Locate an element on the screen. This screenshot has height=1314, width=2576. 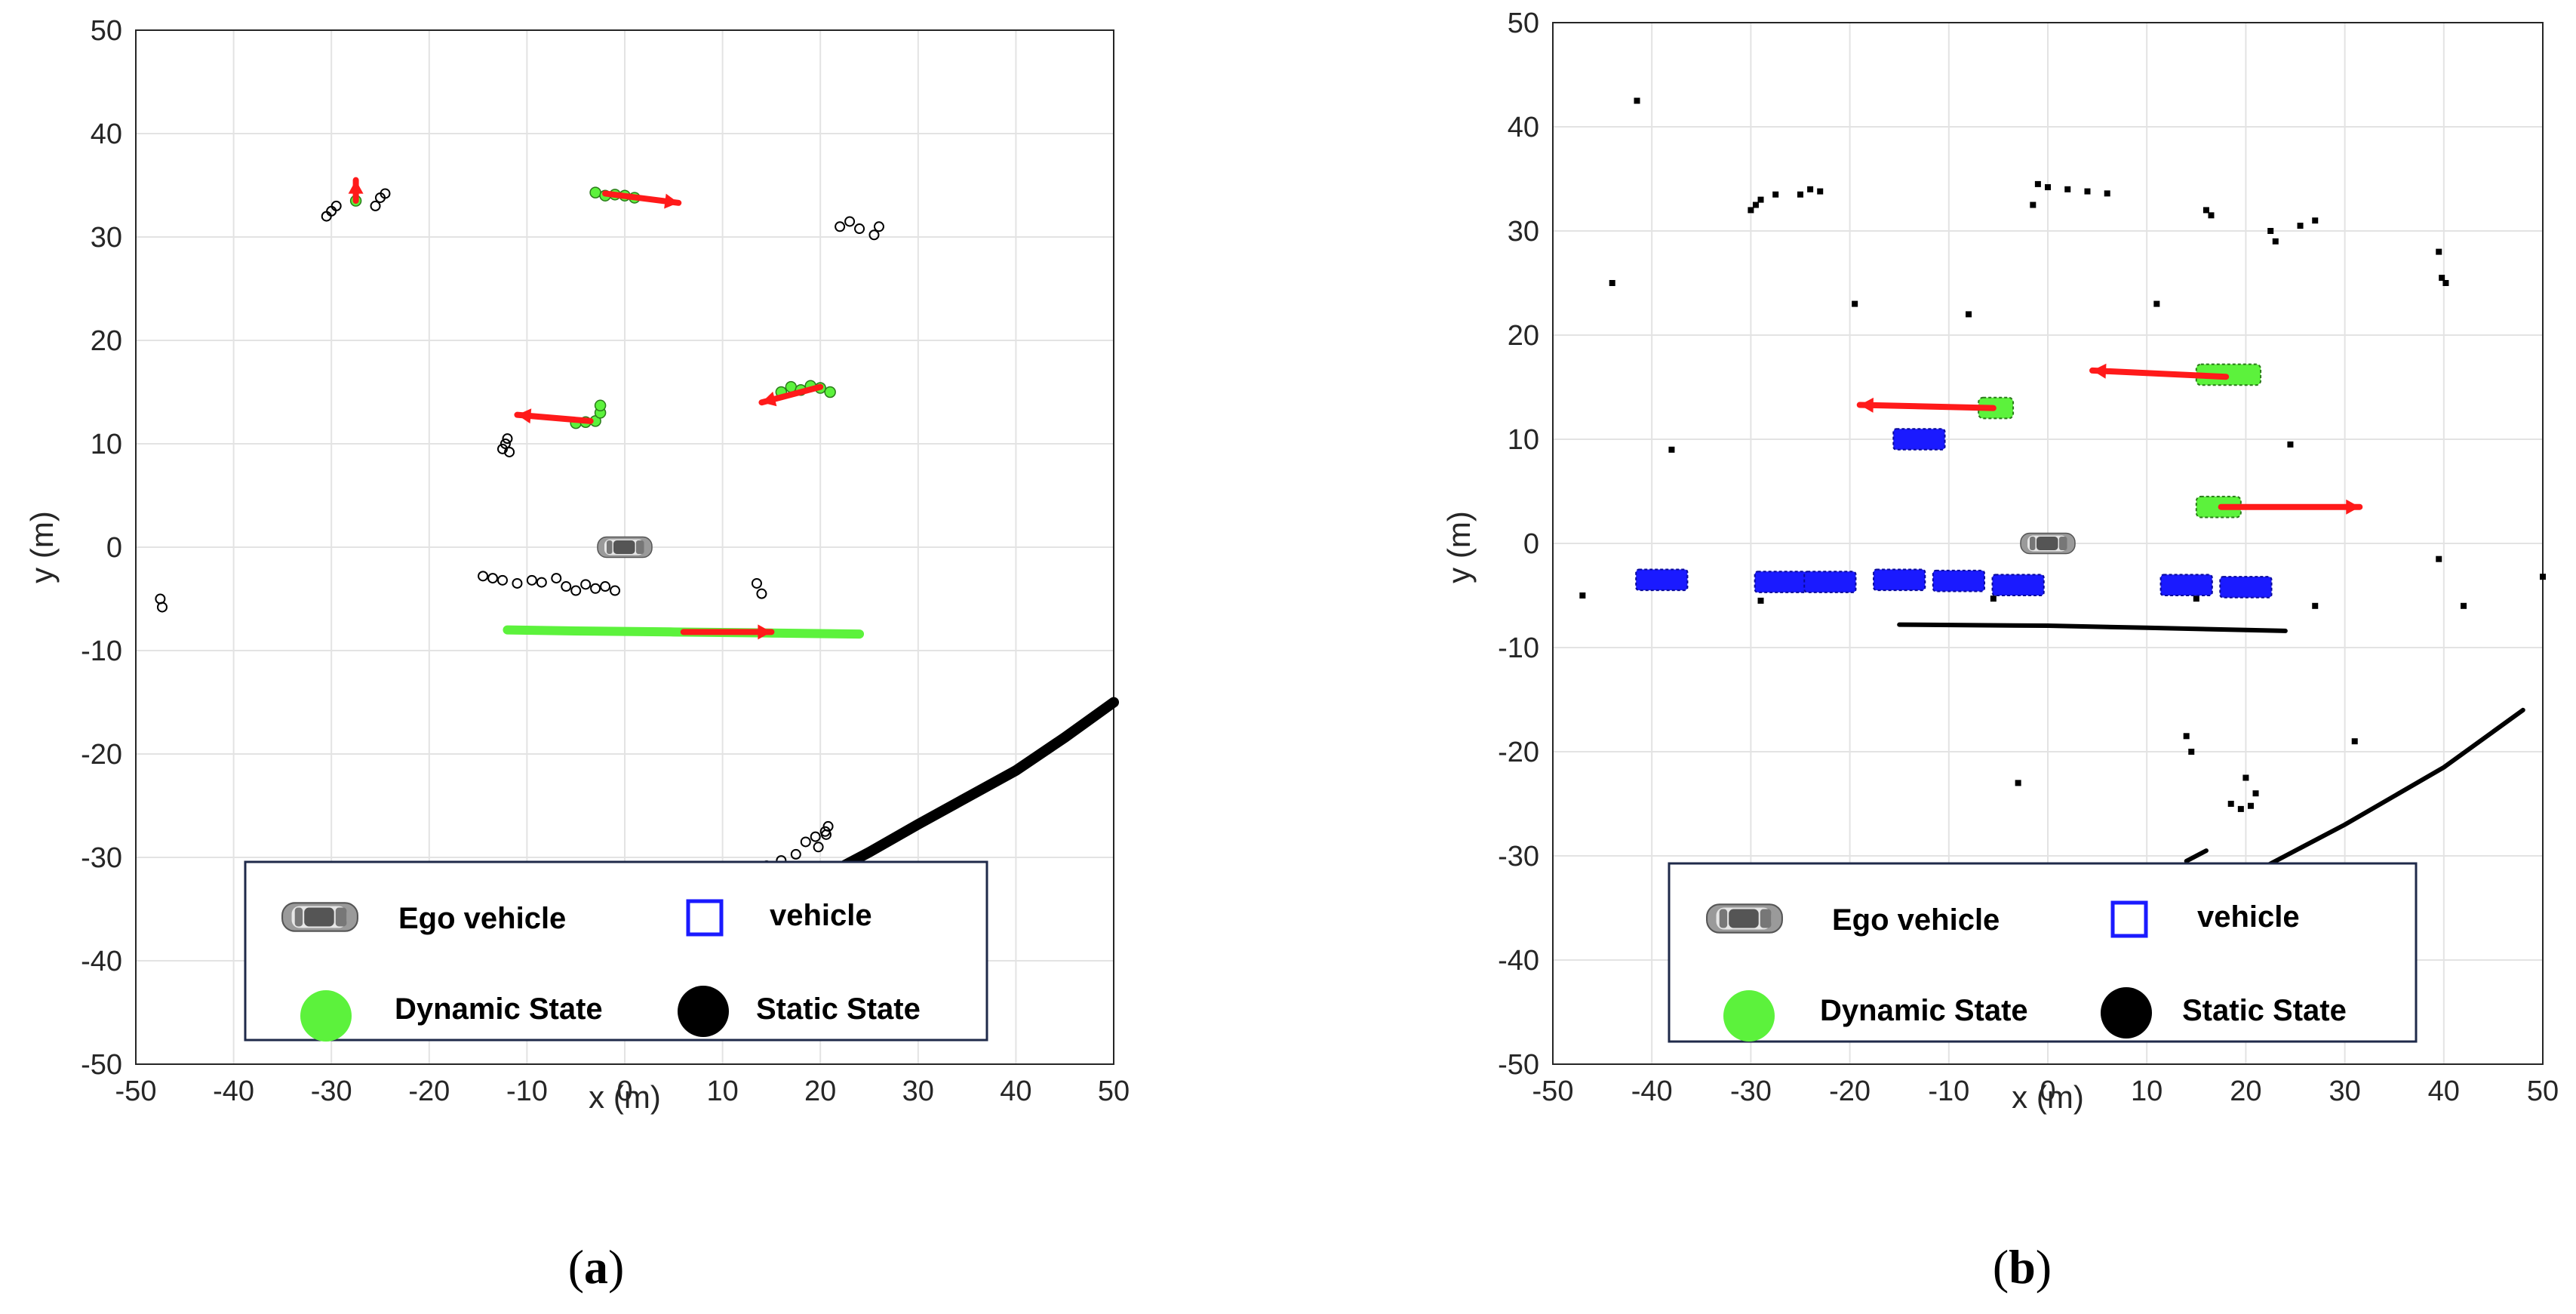
y-tick-label: 0 is located at coordinates (1531, 544).